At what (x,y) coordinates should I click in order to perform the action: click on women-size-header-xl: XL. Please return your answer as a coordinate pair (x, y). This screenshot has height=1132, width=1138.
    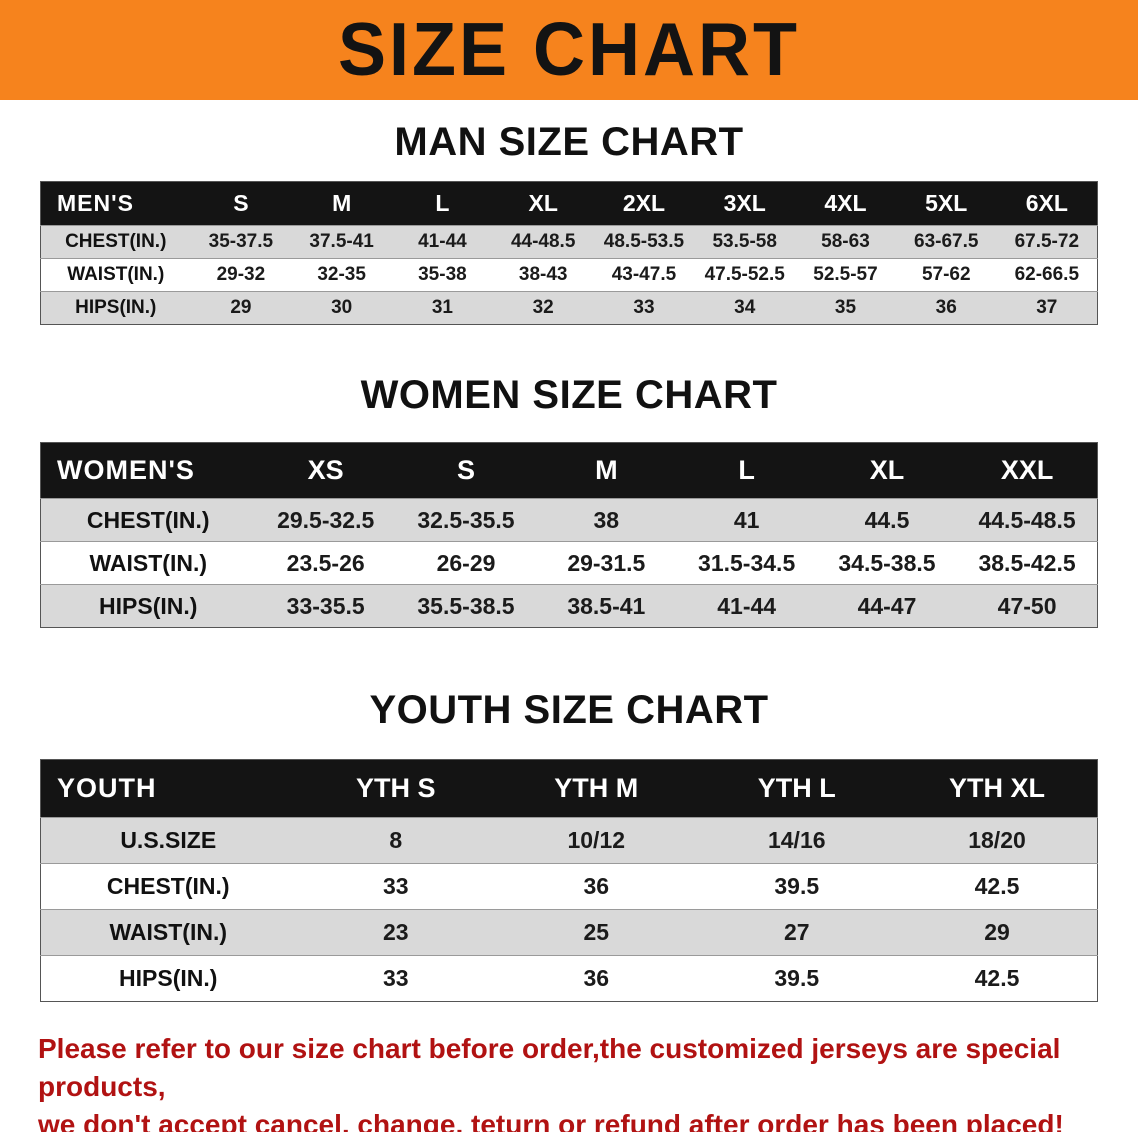
    Looking at the image, I should click on (887, 470).